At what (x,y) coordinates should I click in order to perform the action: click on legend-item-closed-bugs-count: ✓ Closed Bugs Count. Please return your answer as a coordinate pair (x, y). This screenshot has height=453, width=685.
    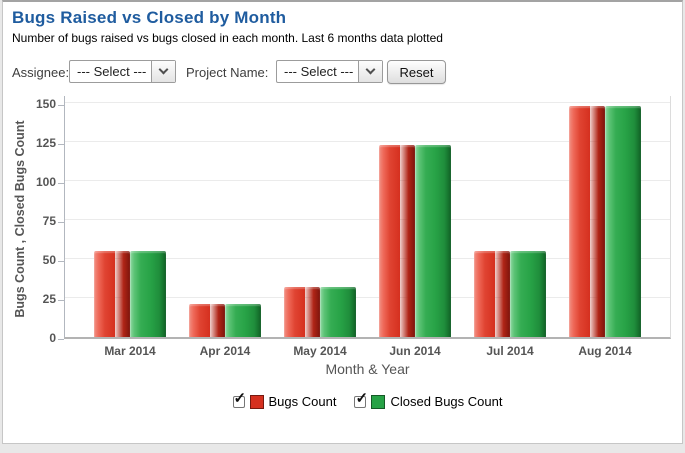
    Looking at the image, I should click on (428, 400).